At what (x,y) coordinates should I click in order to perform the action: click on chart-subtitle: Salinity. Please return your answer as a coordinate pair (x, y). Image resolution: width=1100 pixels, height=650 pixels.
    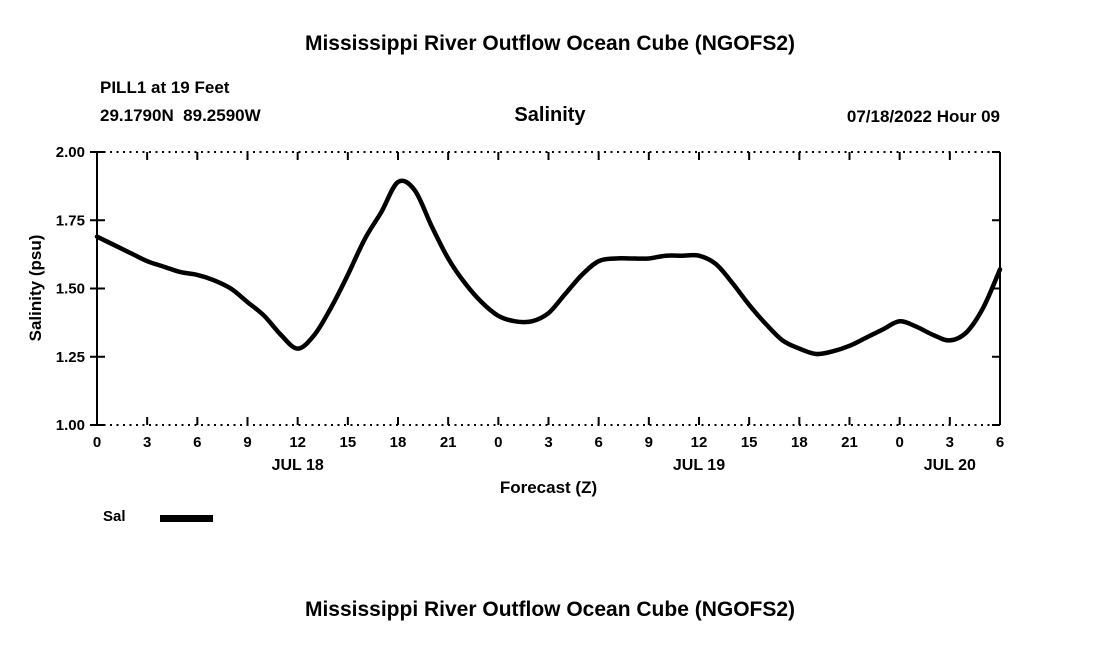
    Looking at the image, I should click on (550, 115).